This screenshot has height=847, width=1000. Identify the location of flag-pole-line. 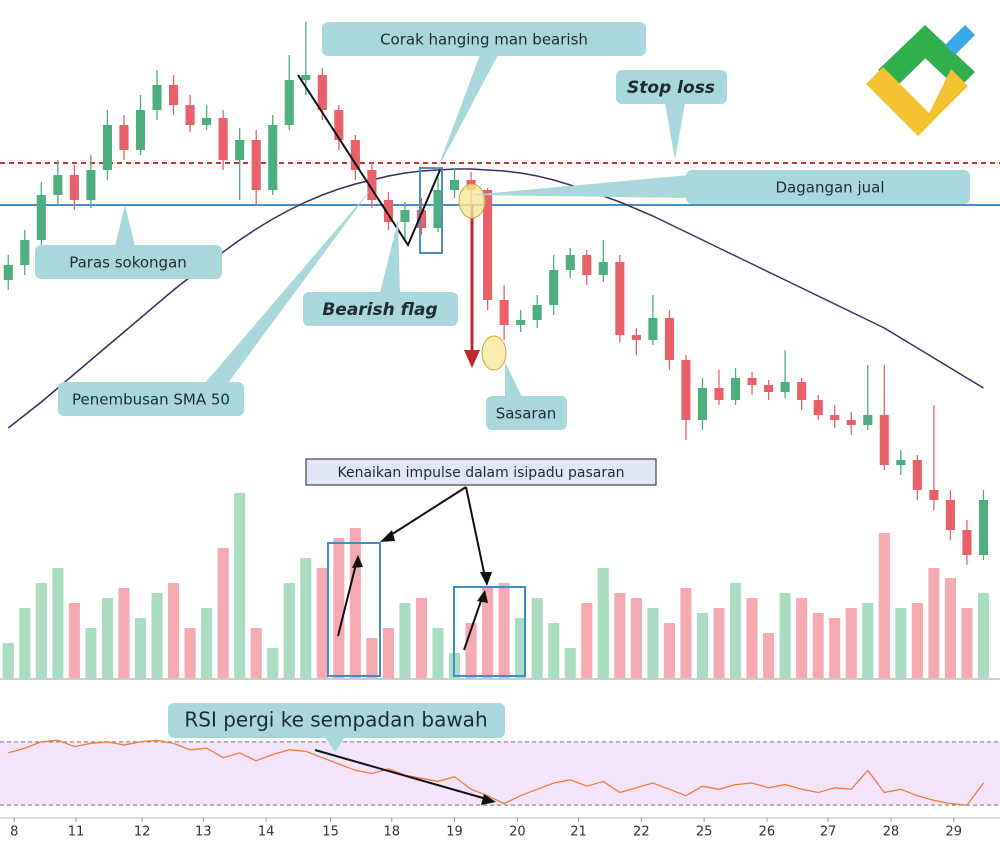
(369, 161).